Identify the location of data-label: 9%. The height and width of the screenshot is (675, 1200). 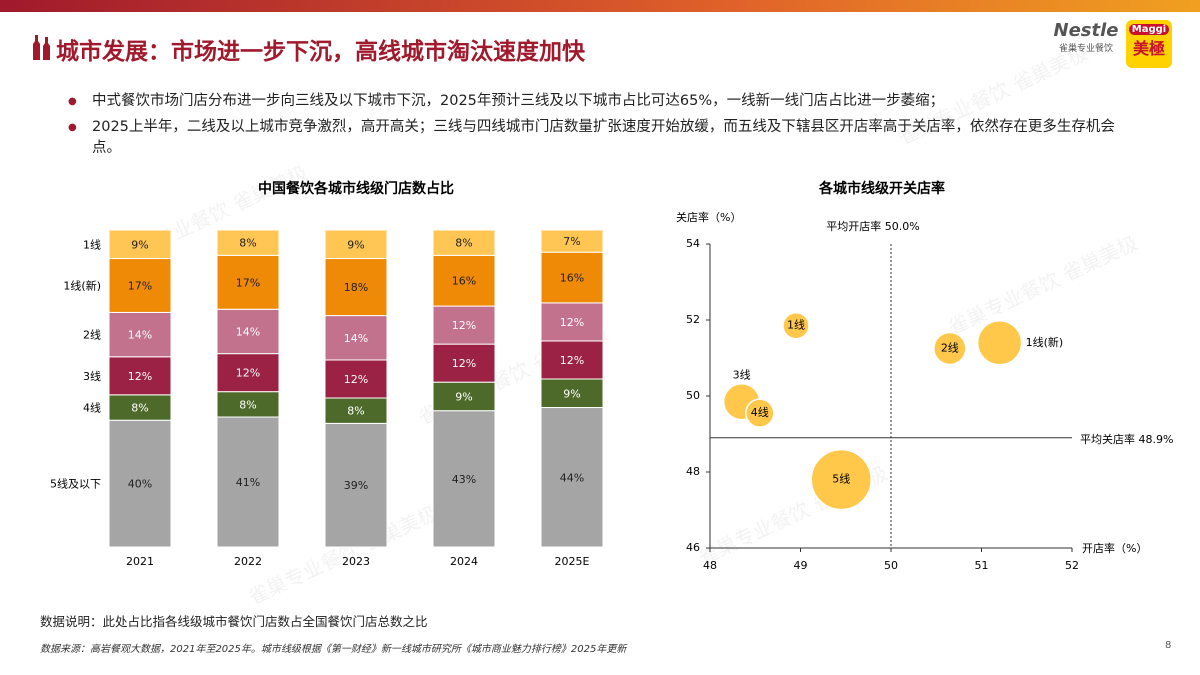
(571, 393).